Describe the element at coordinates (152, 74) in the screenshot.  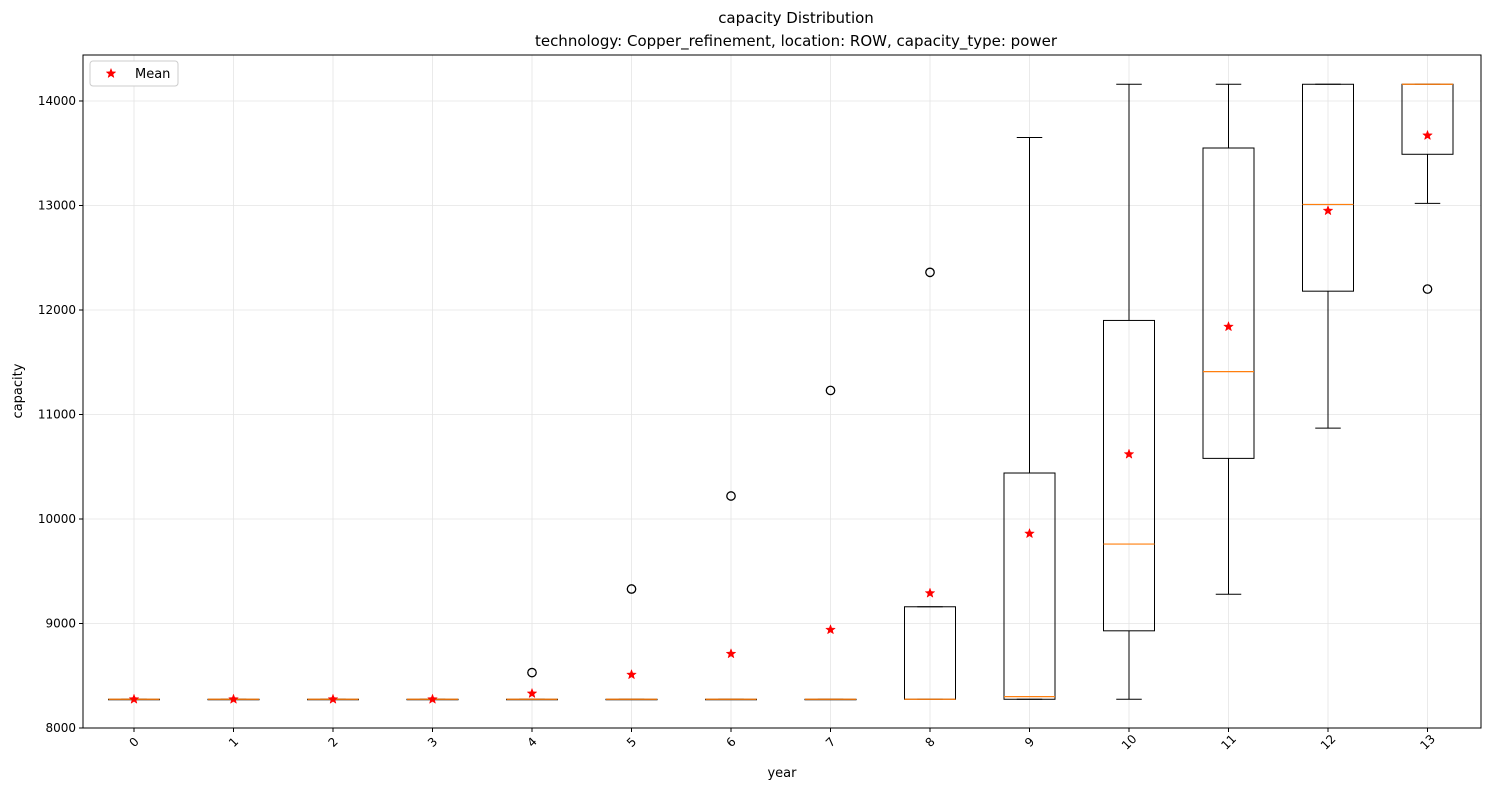
I see `legend-label-mean: Mean` at that location.